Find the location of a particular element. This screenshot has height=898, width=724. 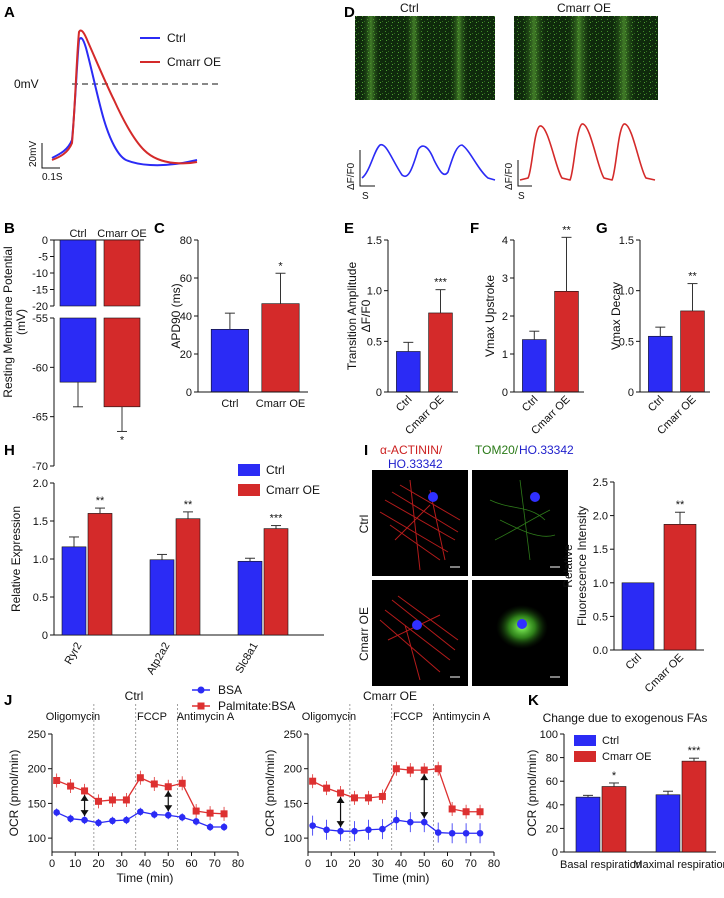

x-tick-label: Ryr2 is located at coordinates (74, 654).